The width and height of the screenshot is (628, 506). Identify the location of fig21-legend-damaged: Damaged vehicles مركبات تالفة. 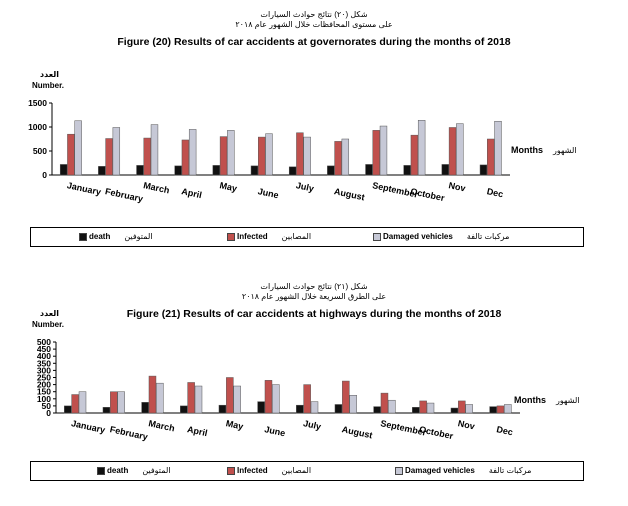
(463, 470).